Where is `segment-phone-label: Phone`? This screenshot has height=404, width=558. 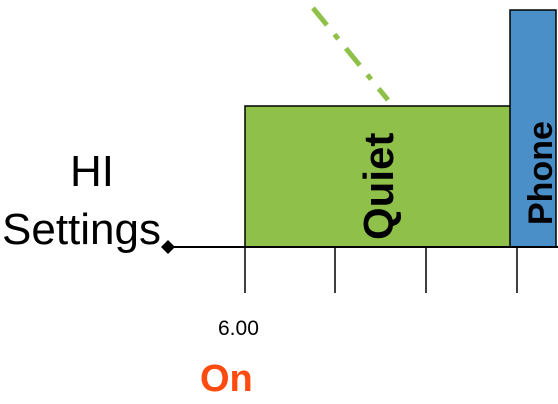 segment-phone-label: Phone is located at coordinates (540, 173).